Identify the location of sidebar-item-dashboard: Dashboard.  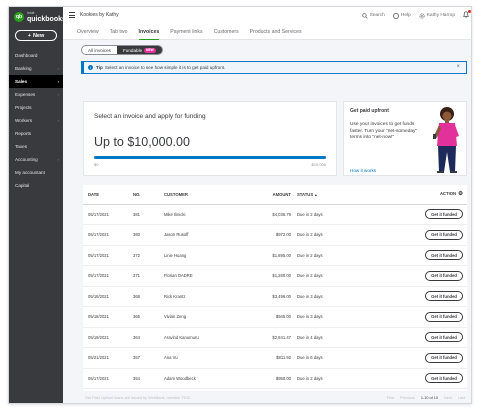
(36, 55).